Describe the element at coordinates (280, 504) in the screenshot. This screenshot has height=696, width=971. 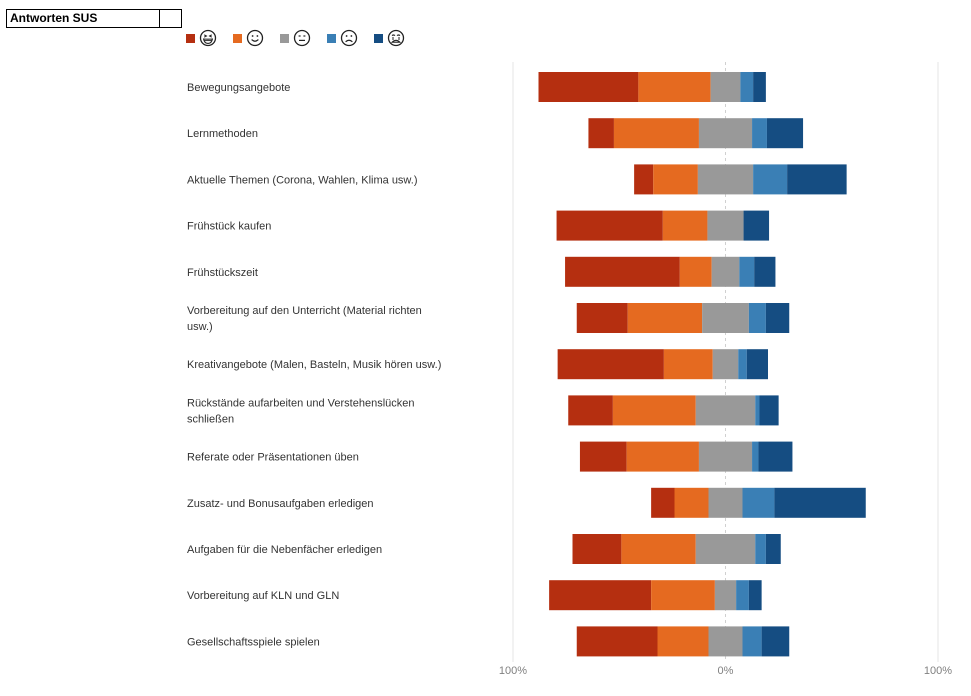
I see `category-label: Zusatz- und Bonusaufgaben erledigen` at that location.